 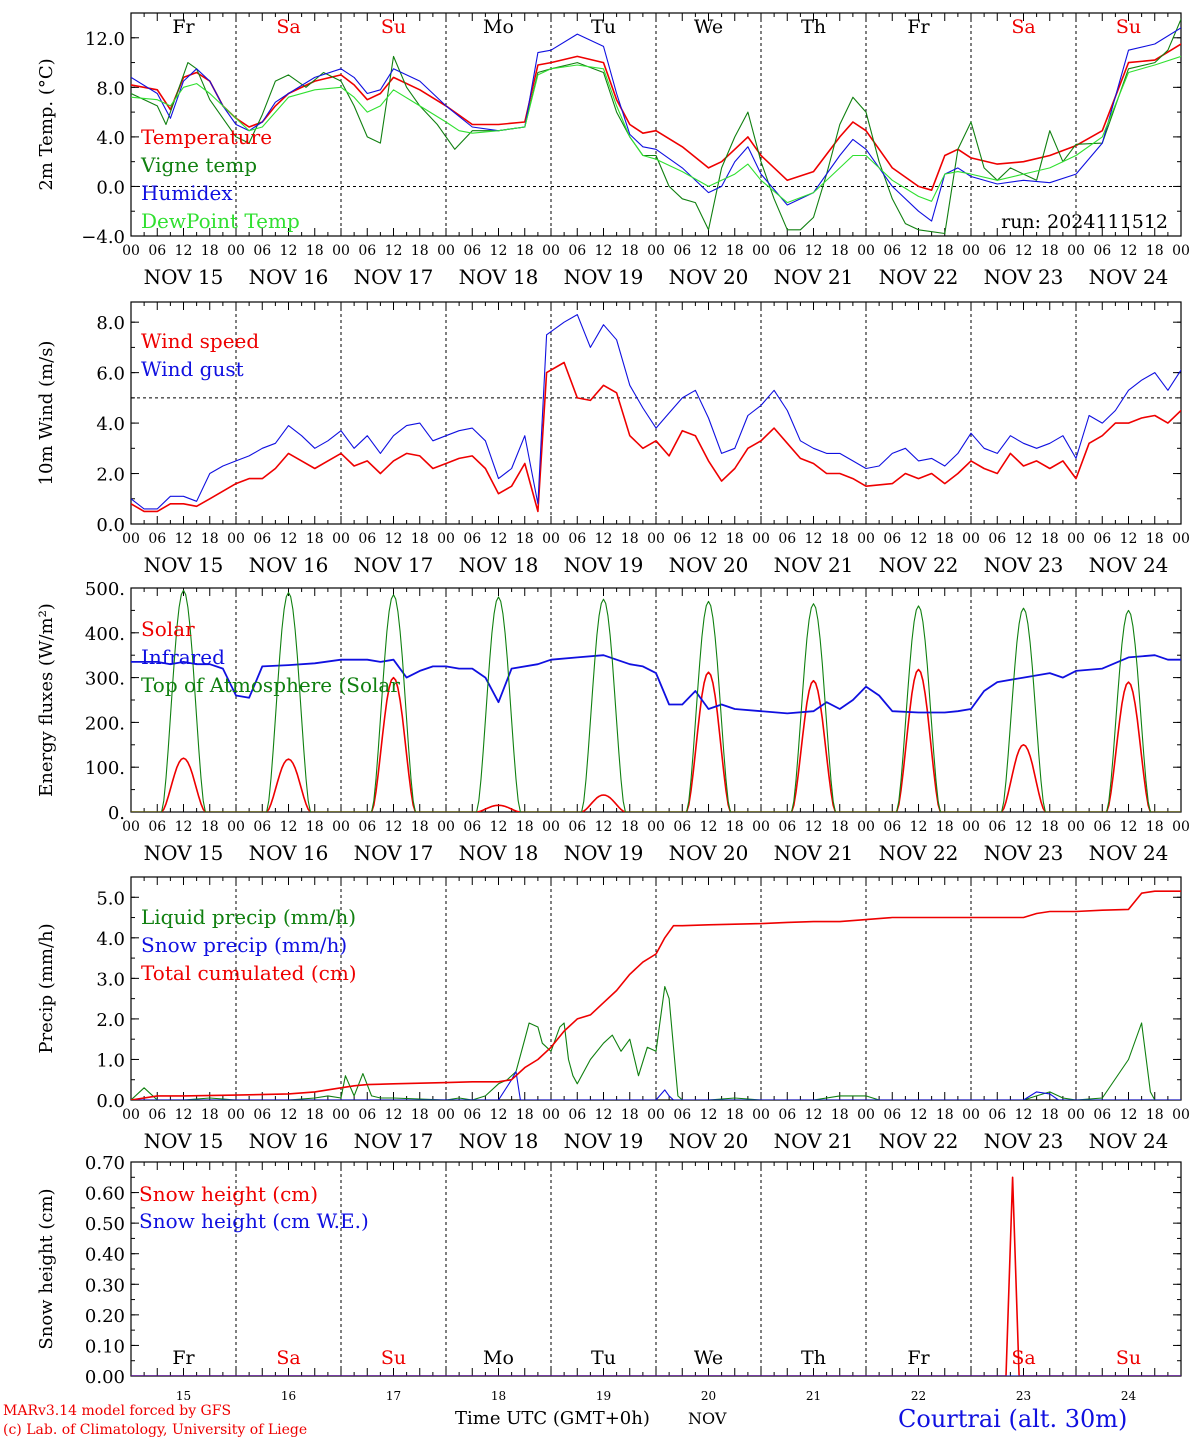 I want to click on y-tick-label: 300., so click(x=105, y=679).